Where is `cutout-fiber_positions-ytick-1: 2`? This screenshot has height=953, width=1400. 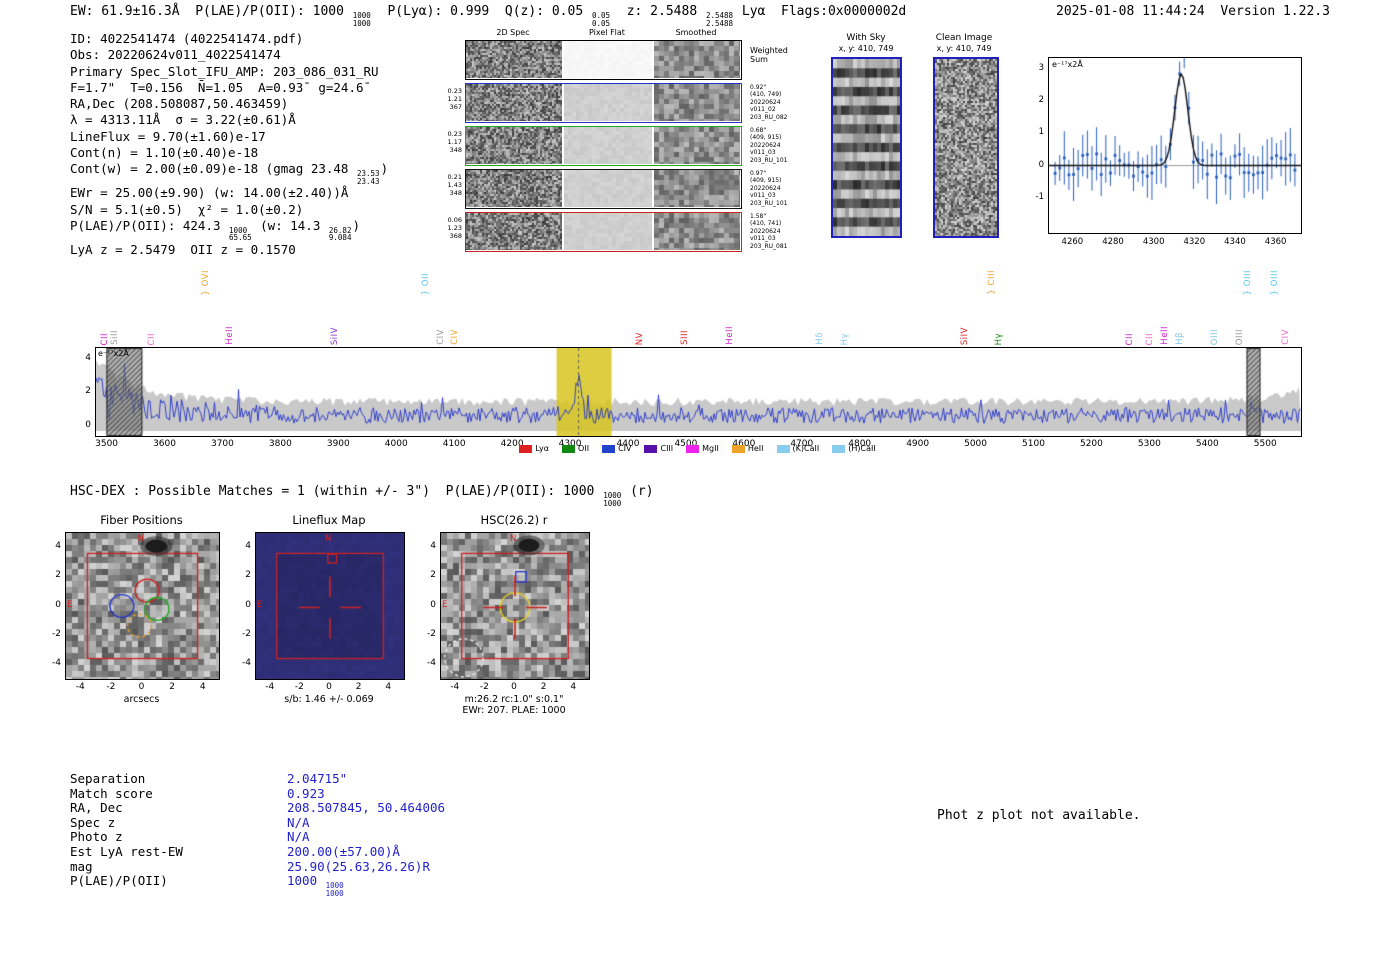 cutout-fiber_positions-ytick-1: 2 is located at coordinates (58, 575).